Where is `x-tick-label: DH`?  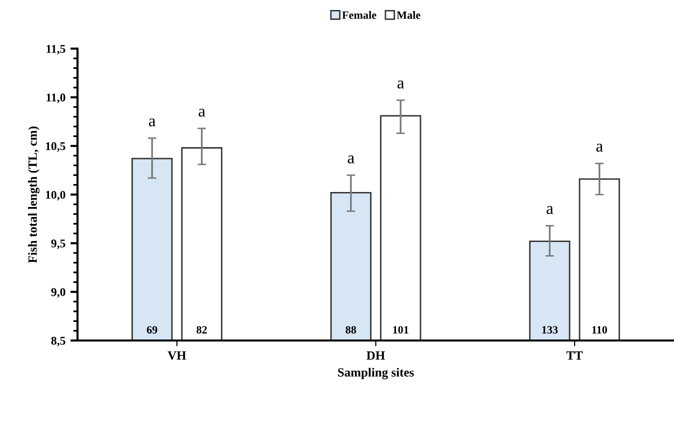
x-tick-label: DH is located at coordinates (375, 355).